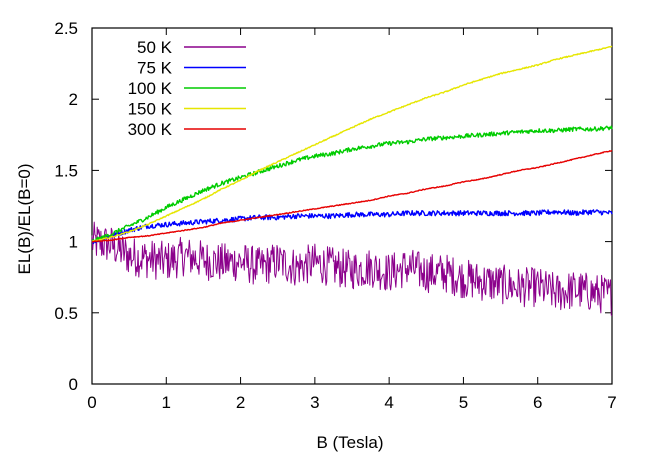 The image size is (654, 458). What do you see at coordinates (463, 402) in the screenshot?
I see `x-tick-label: 5` at bounding box center [463, 402].